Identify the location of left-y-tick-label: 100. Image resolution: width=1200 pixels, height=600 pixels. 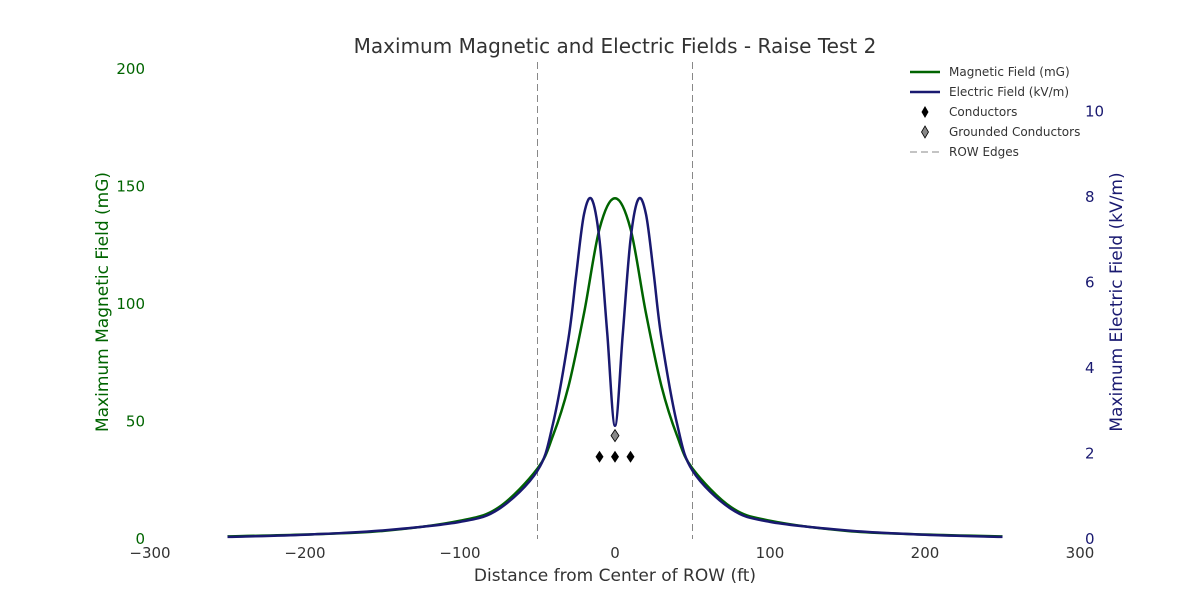
(130, 304).